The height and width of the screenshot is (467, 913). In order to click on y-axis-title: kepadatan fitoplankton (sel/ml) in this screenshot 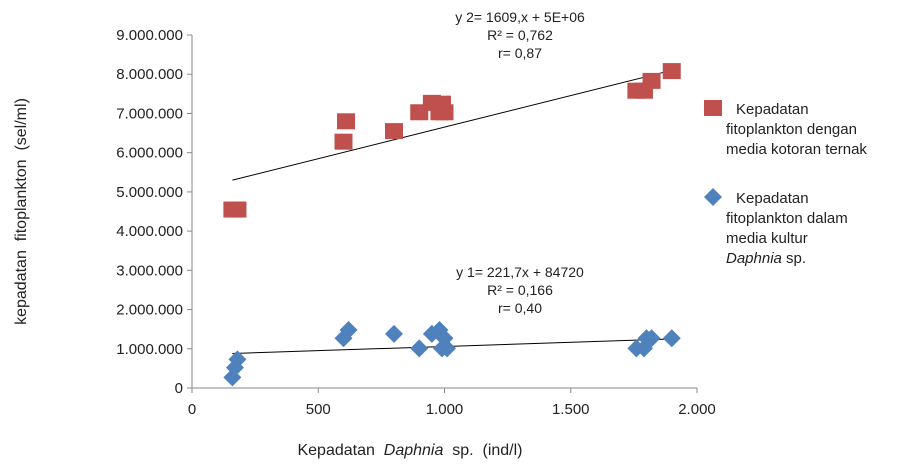, I will do `click(21, 211)`.